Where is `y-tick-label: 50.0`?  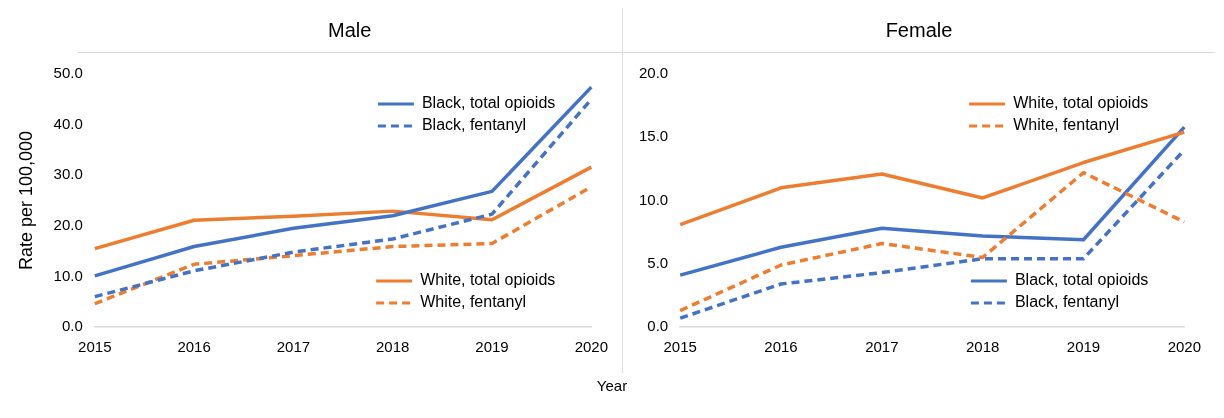 y-tick-label: 50.0 is located at coordinates (68, 73).